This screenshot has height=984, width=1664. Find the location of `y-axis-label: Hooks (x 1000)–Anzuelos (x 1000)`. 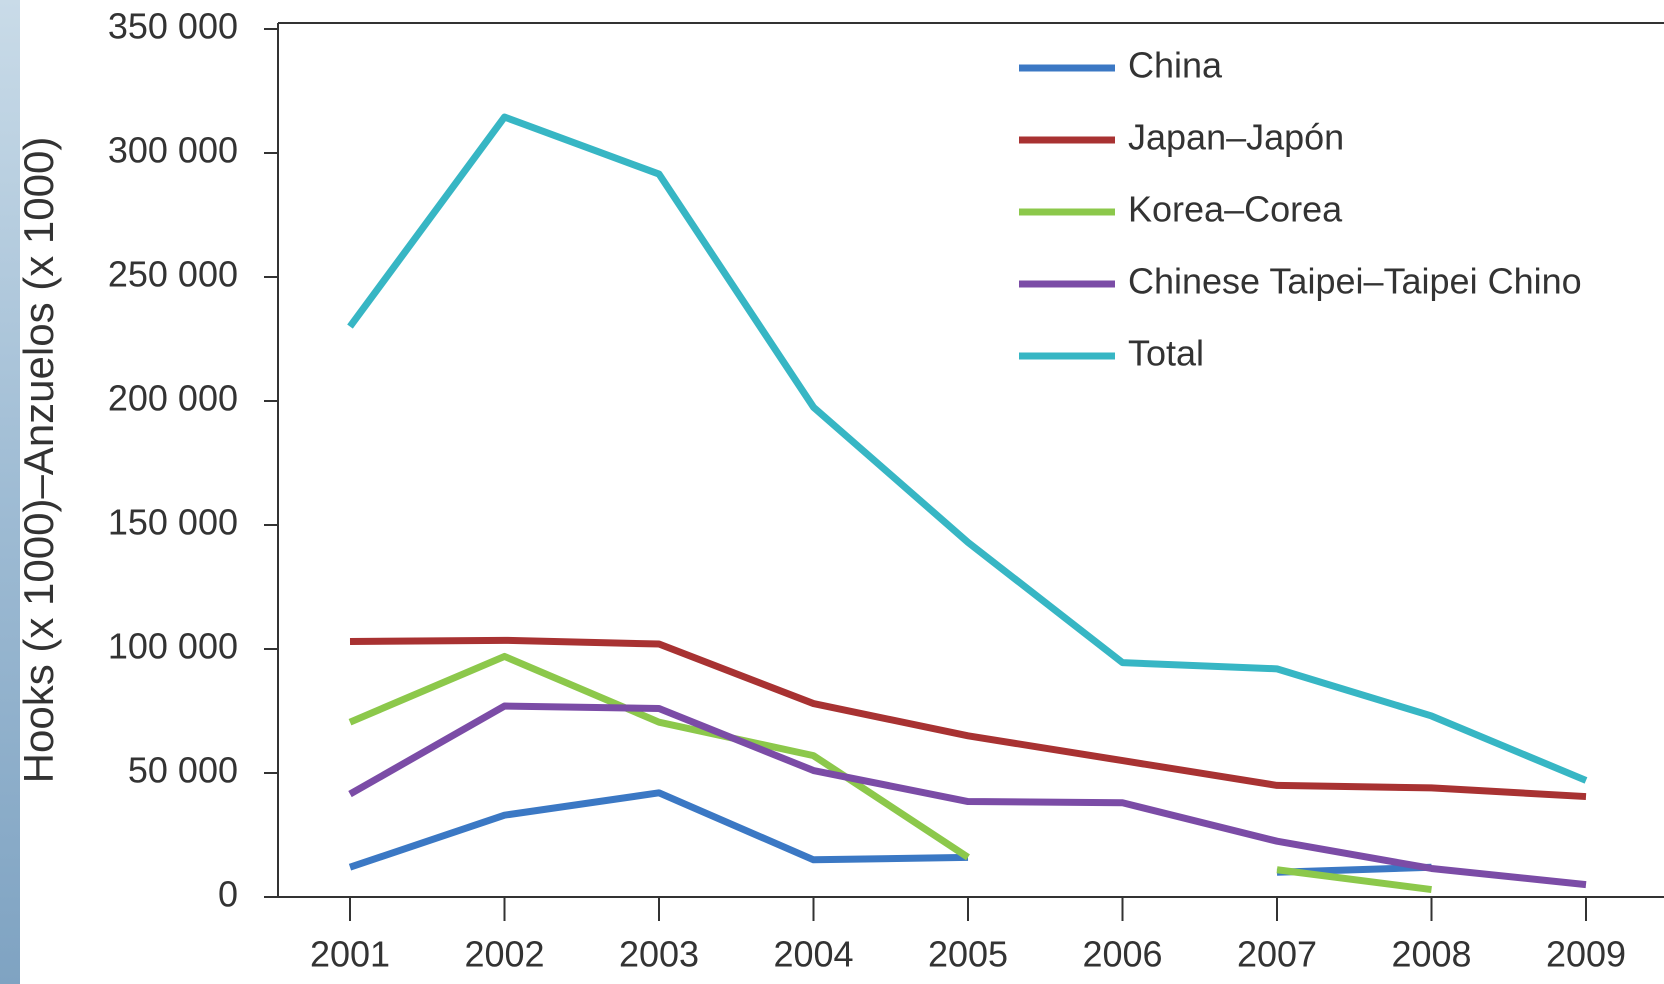

y-axis-label: Hooks (x 1000)–Anzuelos (x 1000) is located at coordinates (38, 460).